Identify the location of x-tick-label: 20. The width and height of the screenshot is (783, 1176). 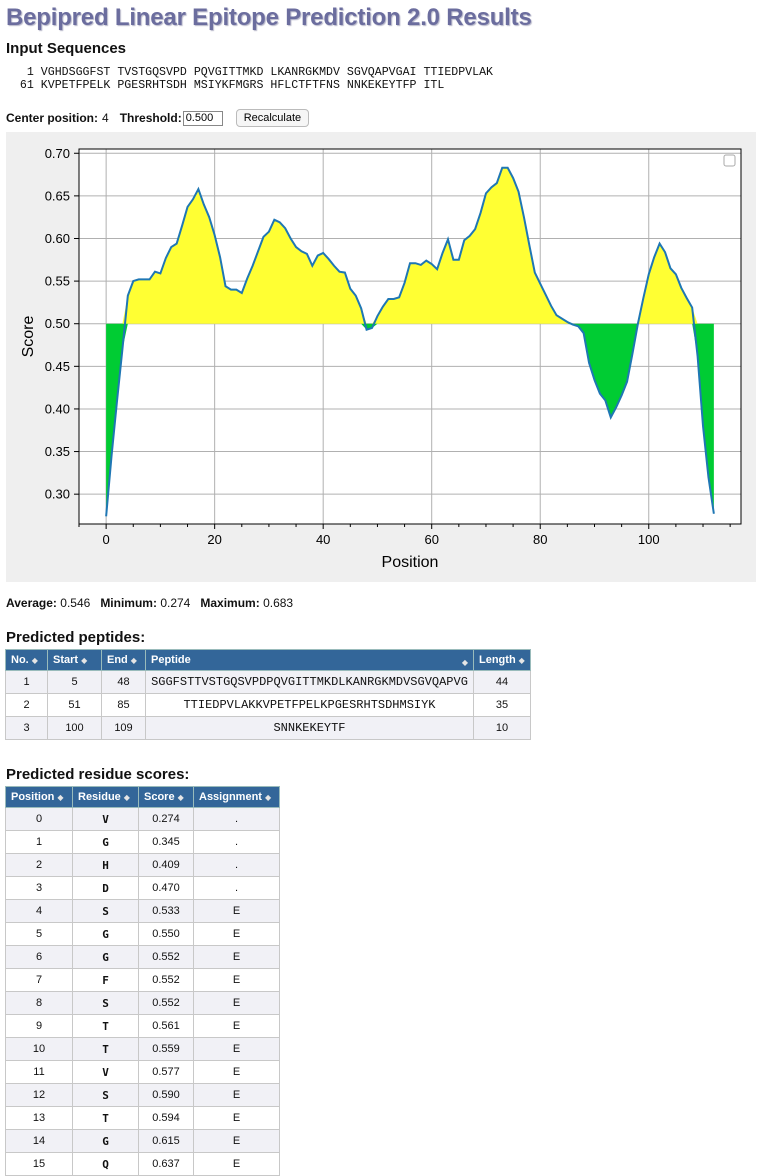
(214, 539).